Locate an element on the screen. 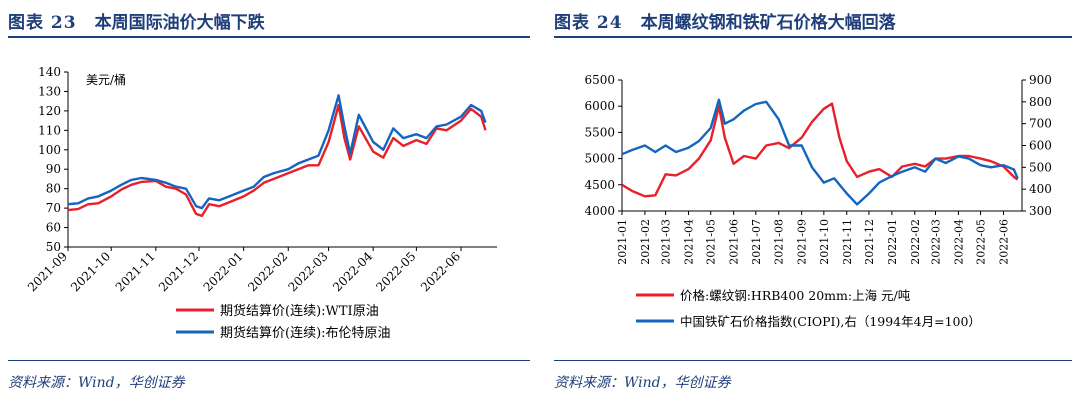  x-tick-label: 2021-07 is located at coordinates (756, 242).